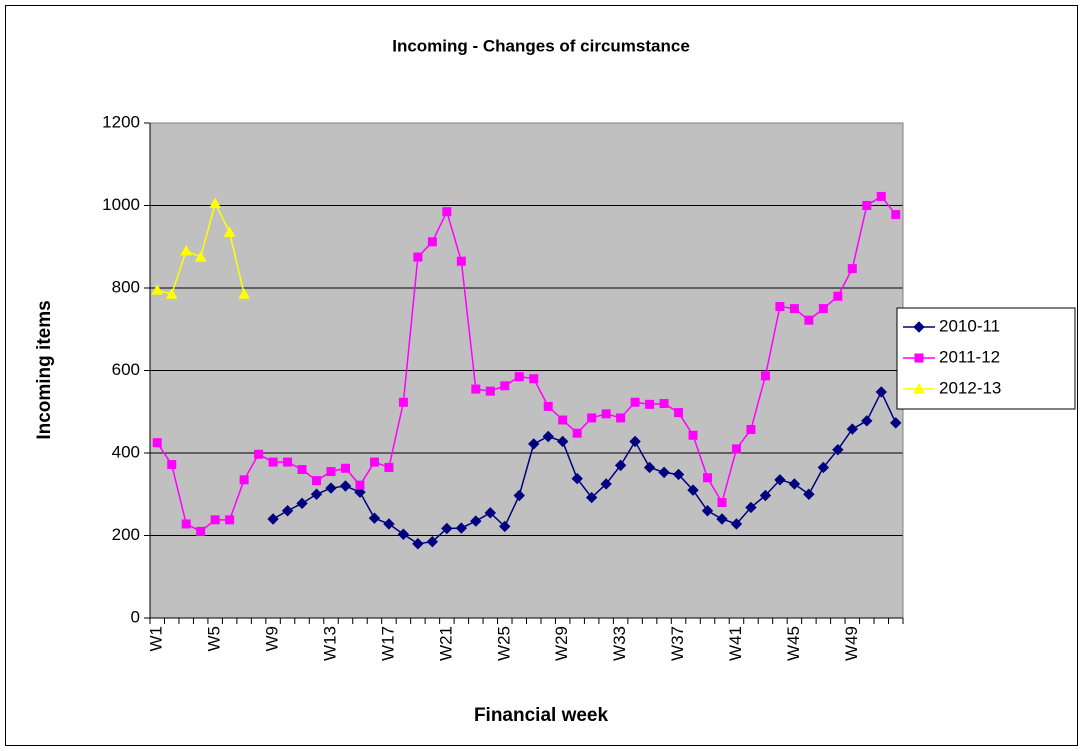 The width and height of the screenshot is (1083, 751). What do you see at coordinates (214, 639) in the screenshot?
I see `x-tick-label: W5` at bounding box center [214, 639].